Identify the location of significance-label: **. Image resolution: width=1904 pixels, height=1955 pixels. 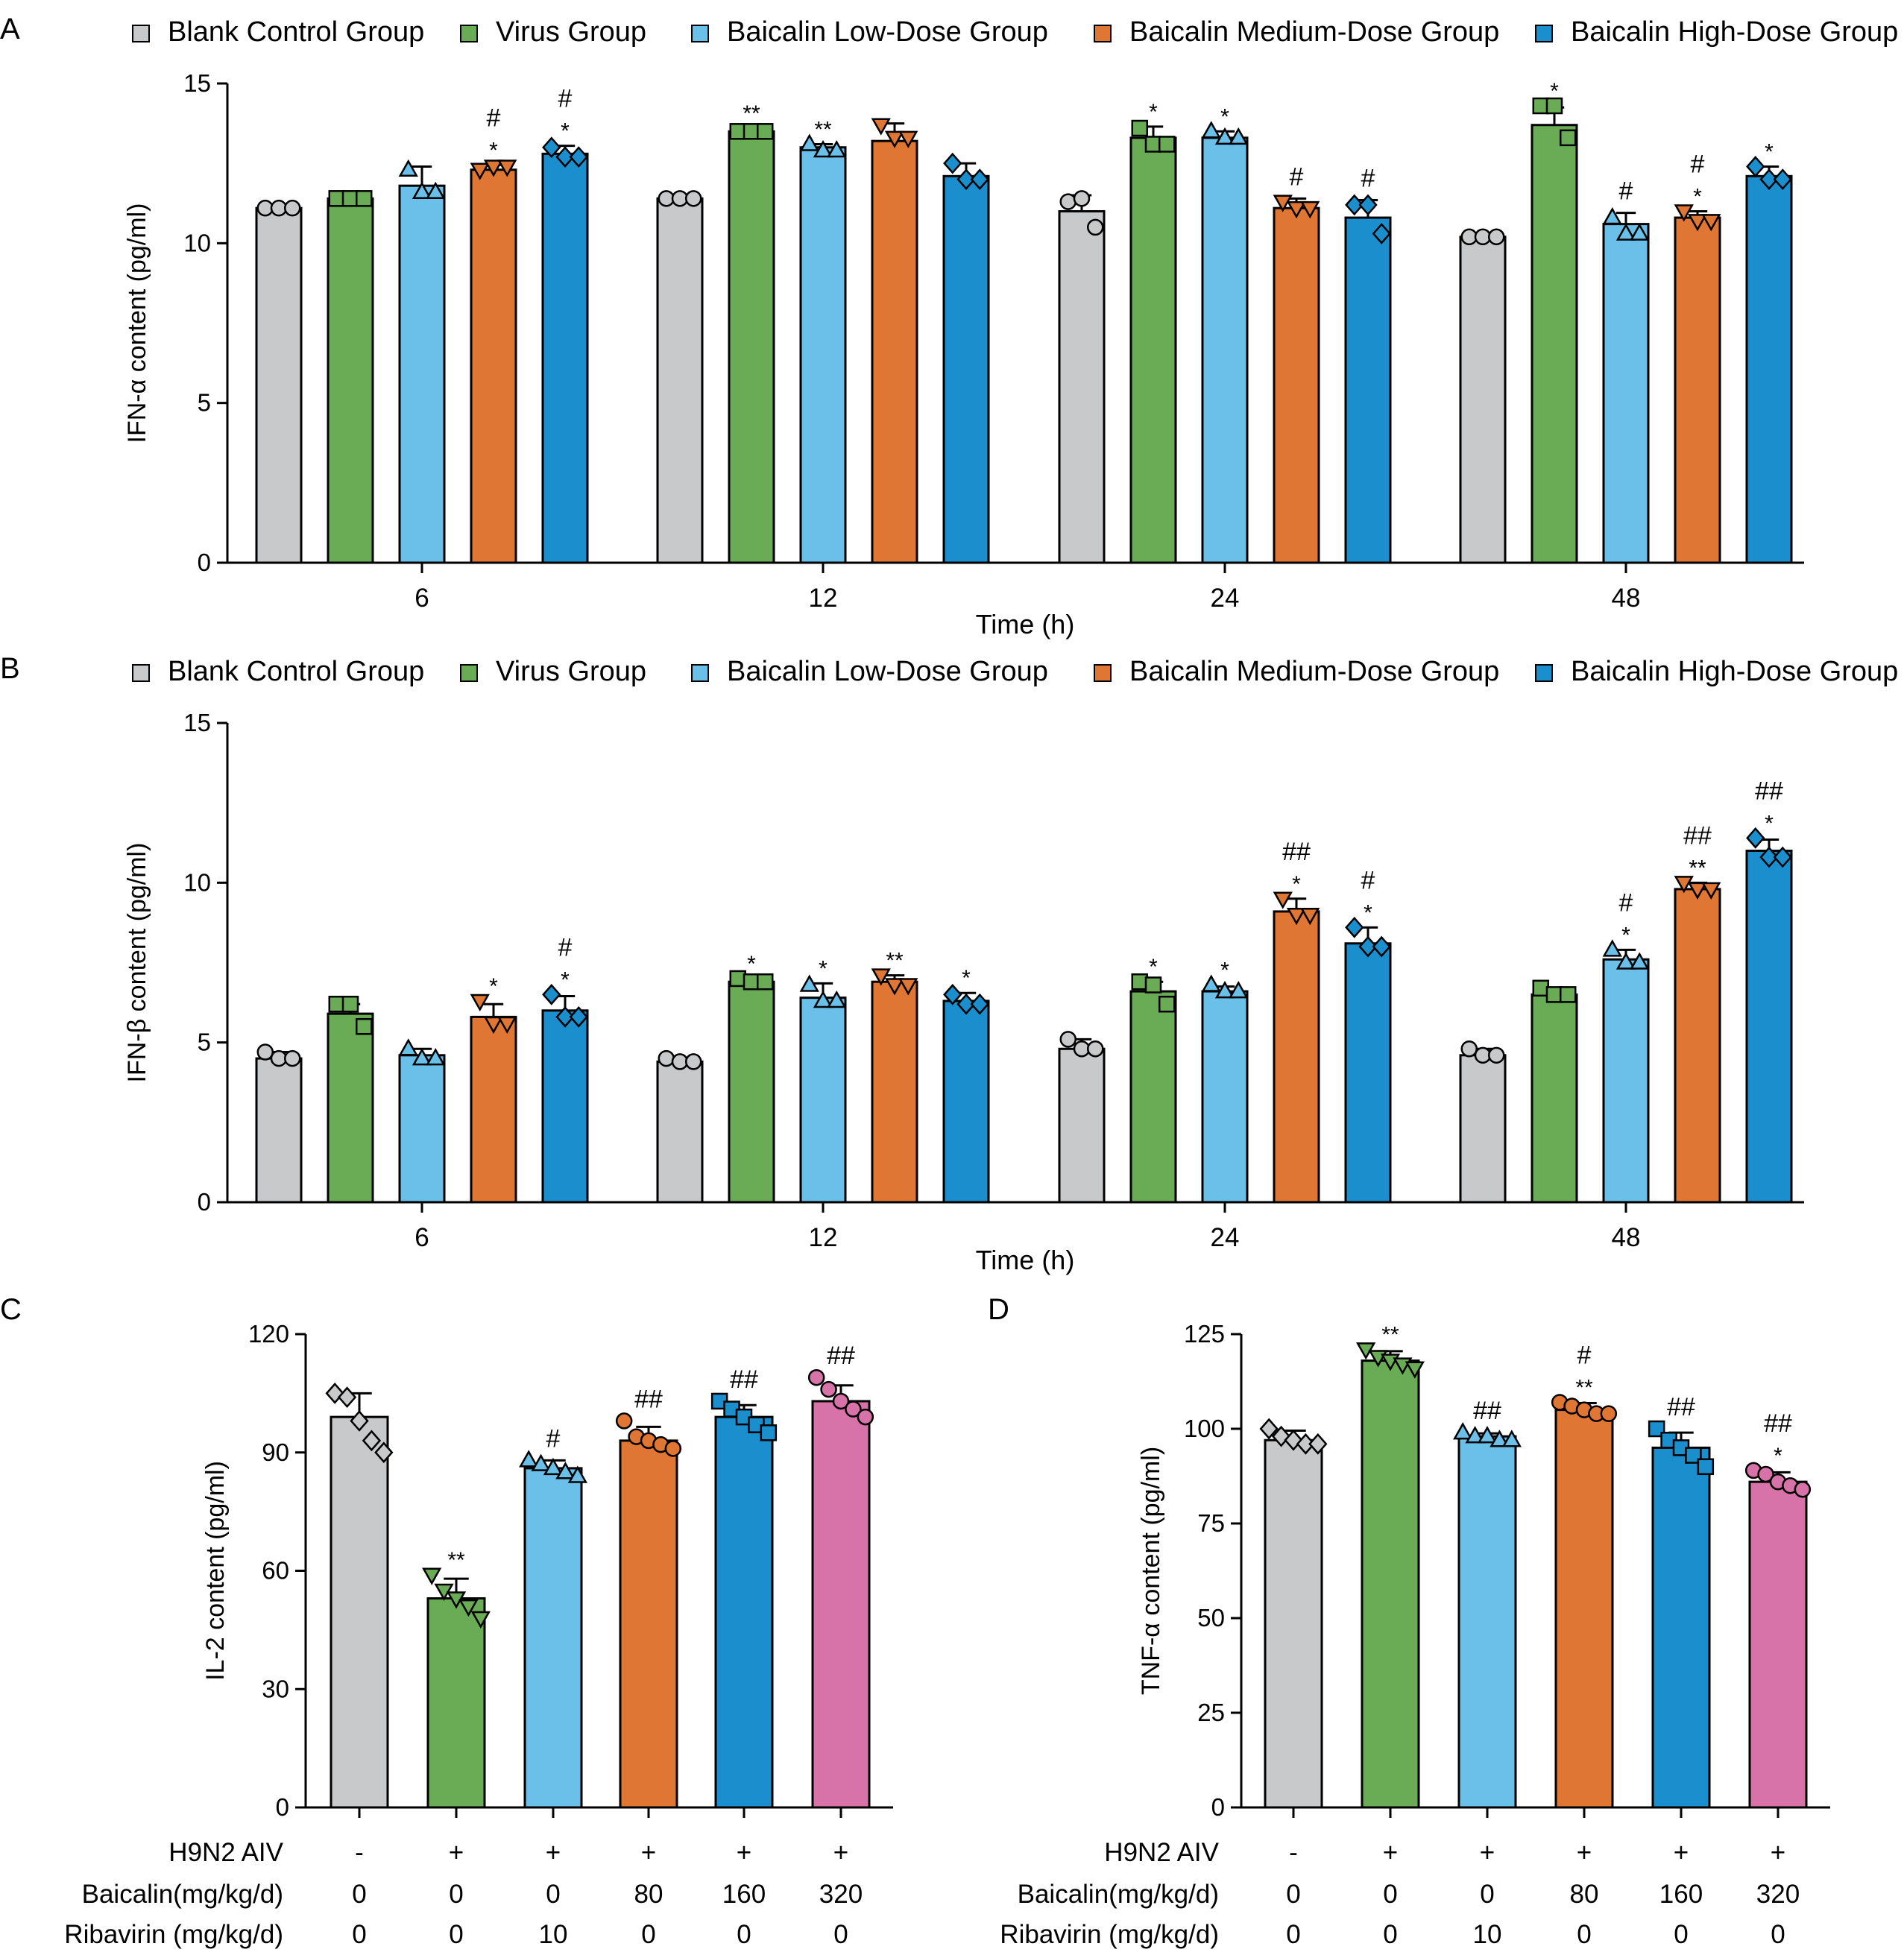
(1584, 1387).